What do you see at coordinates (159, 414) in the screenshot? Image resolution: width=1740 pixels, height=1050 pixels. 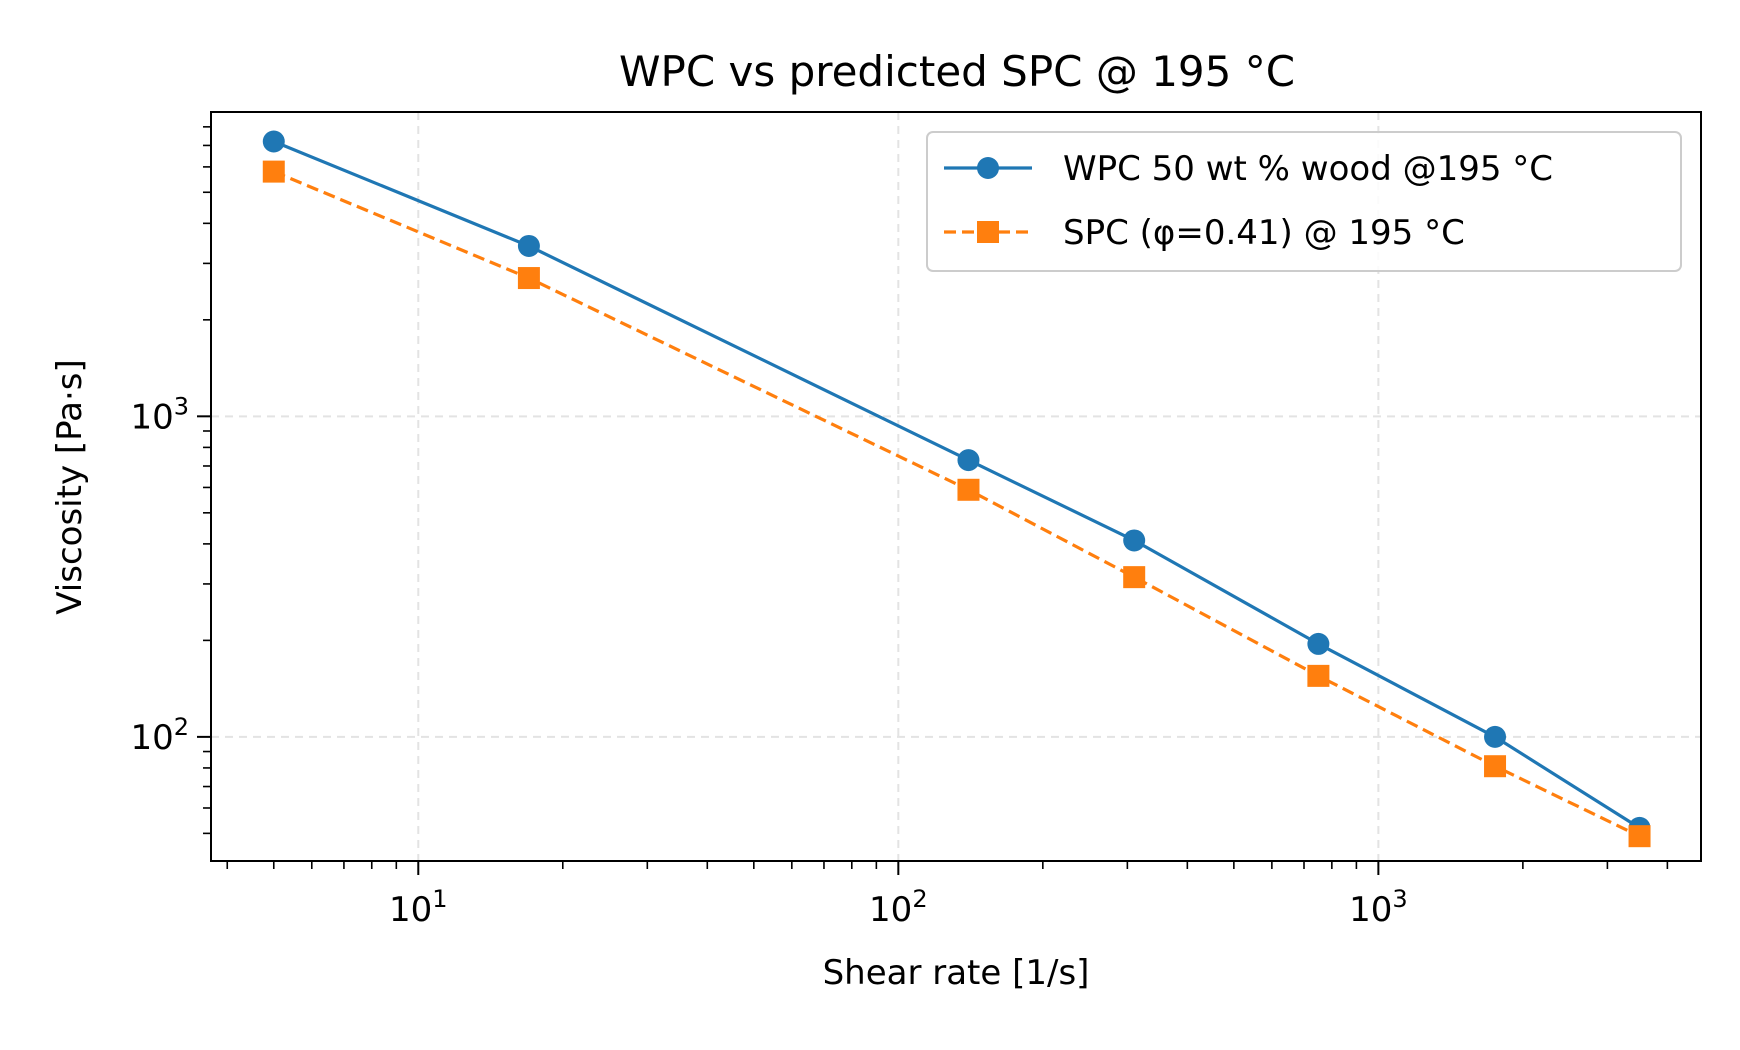 I see `y-tick-label: 10³` at bounding box center [159, 414].